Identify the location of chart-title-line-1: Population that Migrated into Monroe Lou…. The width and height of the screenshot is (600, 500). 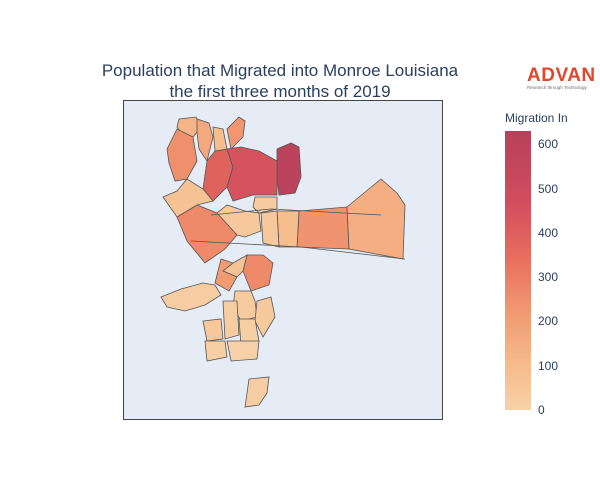
(280, 70).